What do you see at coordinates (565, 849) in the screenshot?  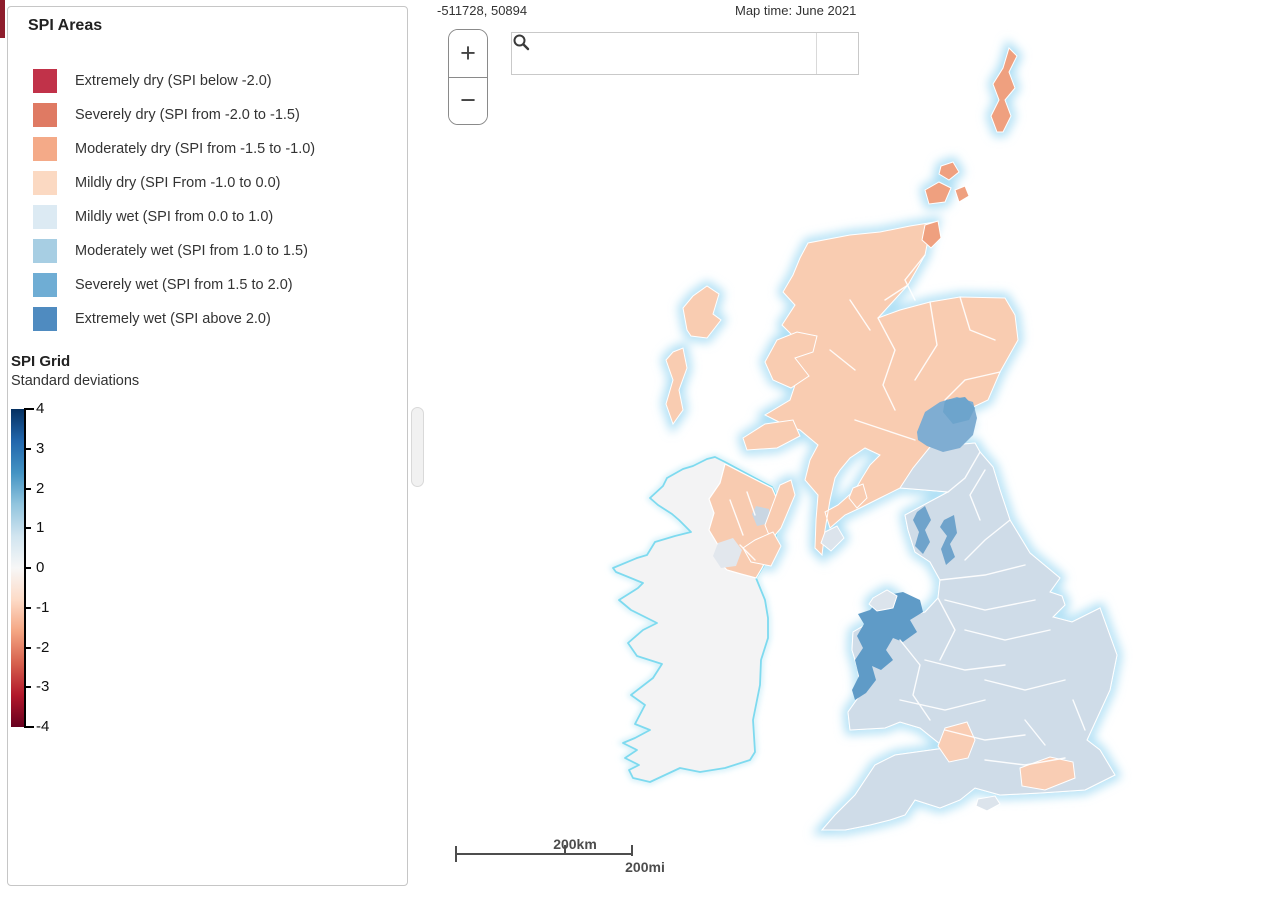 I see `scale-tick-km` at bounding box center [565, 849].